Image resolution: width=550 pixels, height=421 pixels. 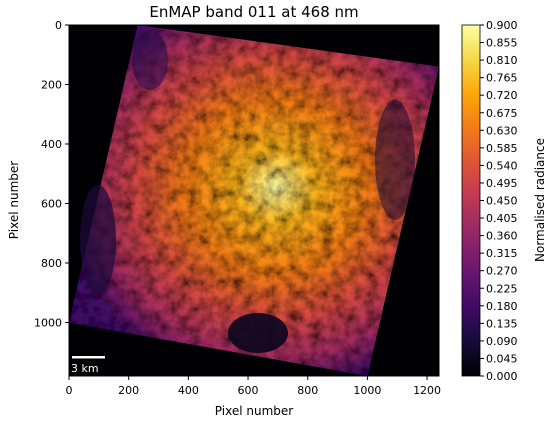 I want to click on y-axis-label: Pixel number, so click(x=14, y=200).